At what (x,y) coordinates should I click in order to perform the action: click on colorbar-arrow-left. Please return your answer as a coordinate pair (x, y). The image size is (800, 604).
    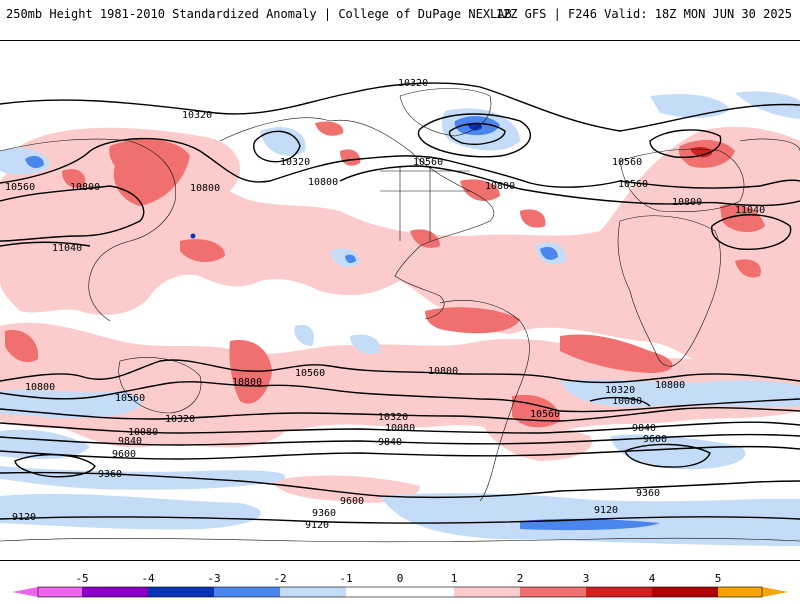
    Looking at the image, I should click on (25, 592).